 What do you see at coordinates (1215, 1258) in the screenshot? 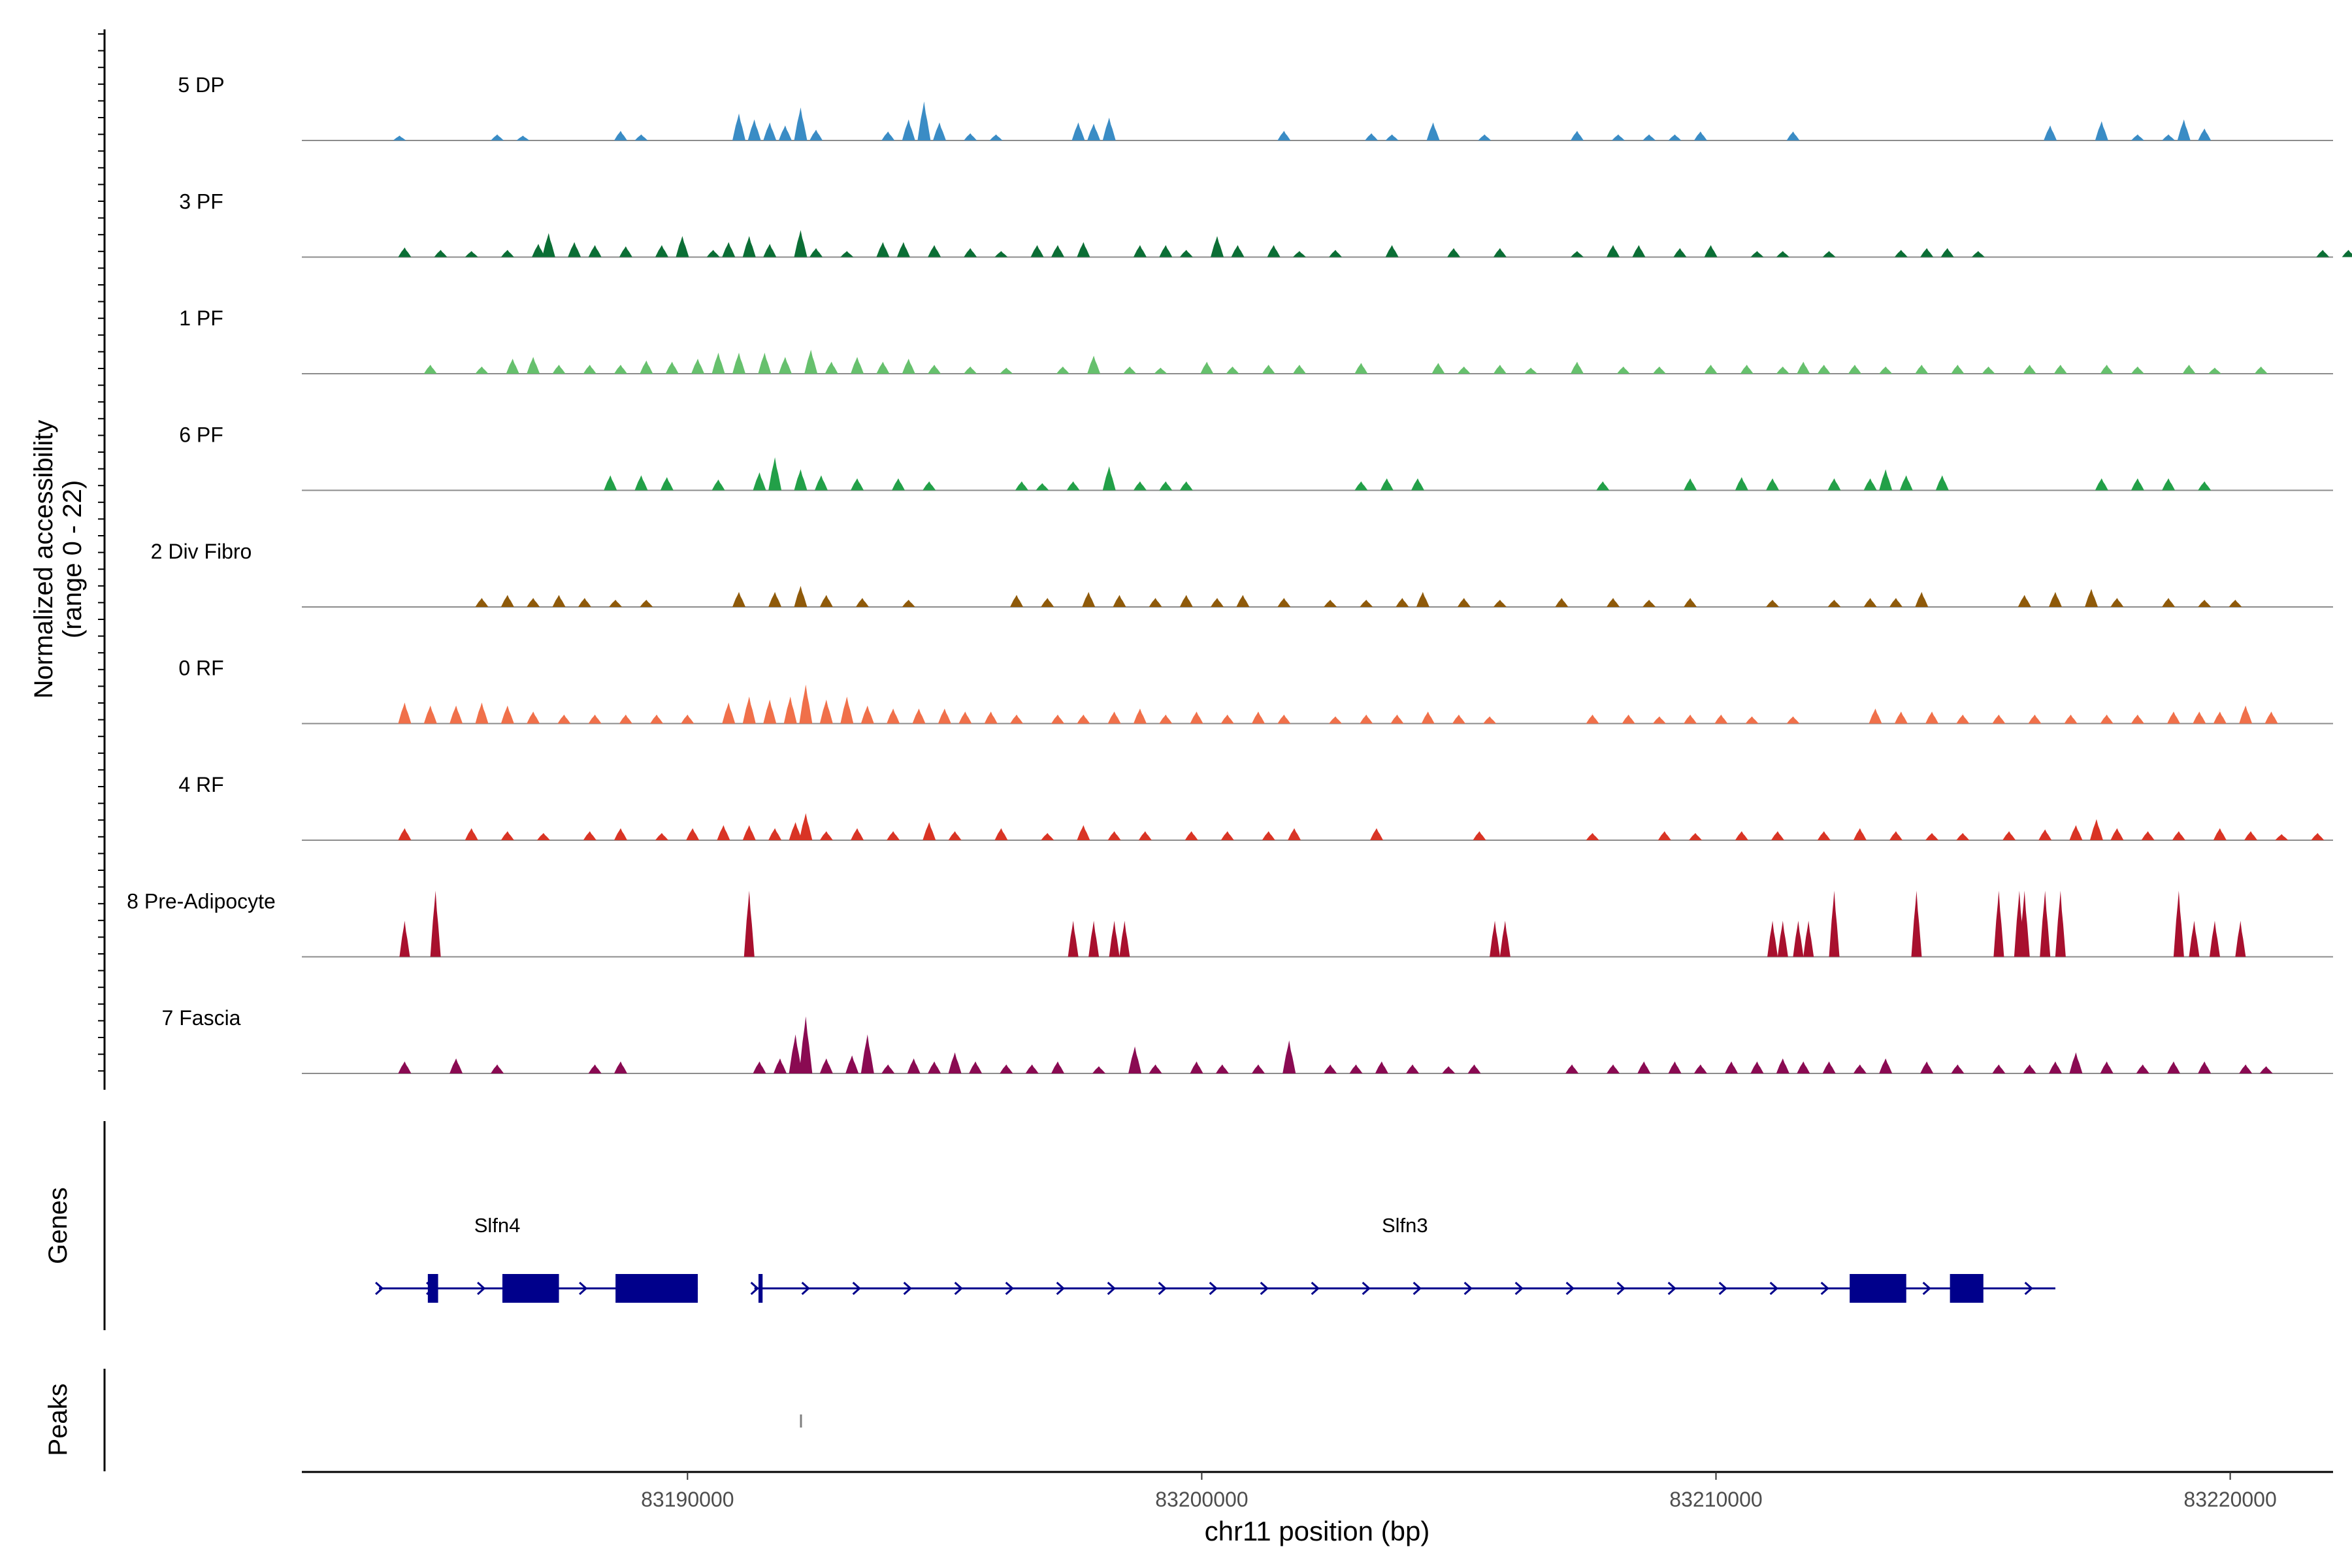
I see `gene-annotations: Slfn4 Slfn3` at bounding box center [1215, 1258].